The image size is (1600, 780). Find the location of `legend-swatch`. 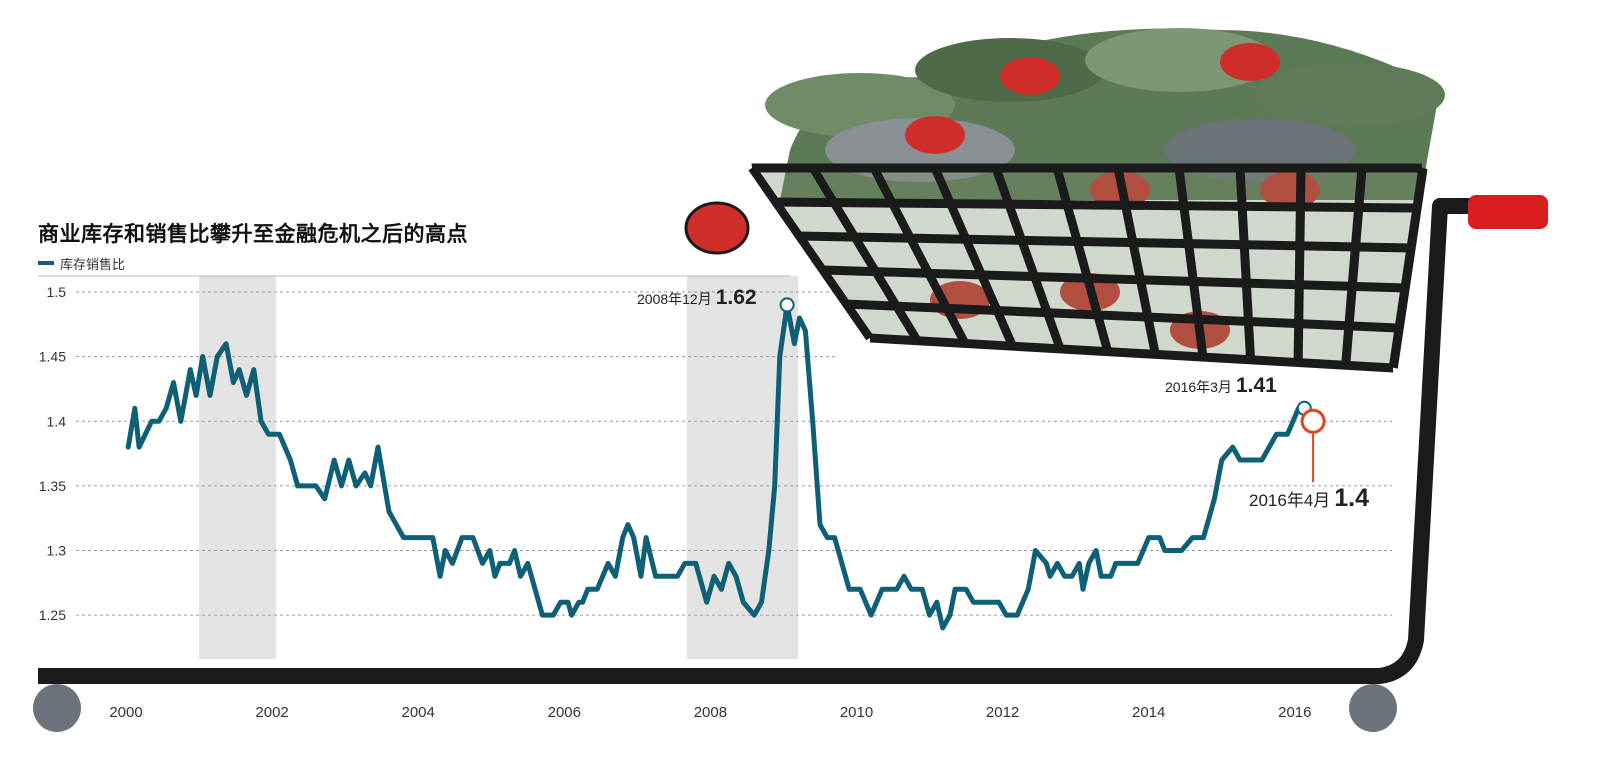

legend-swatch is located at coordinates (46, 263).